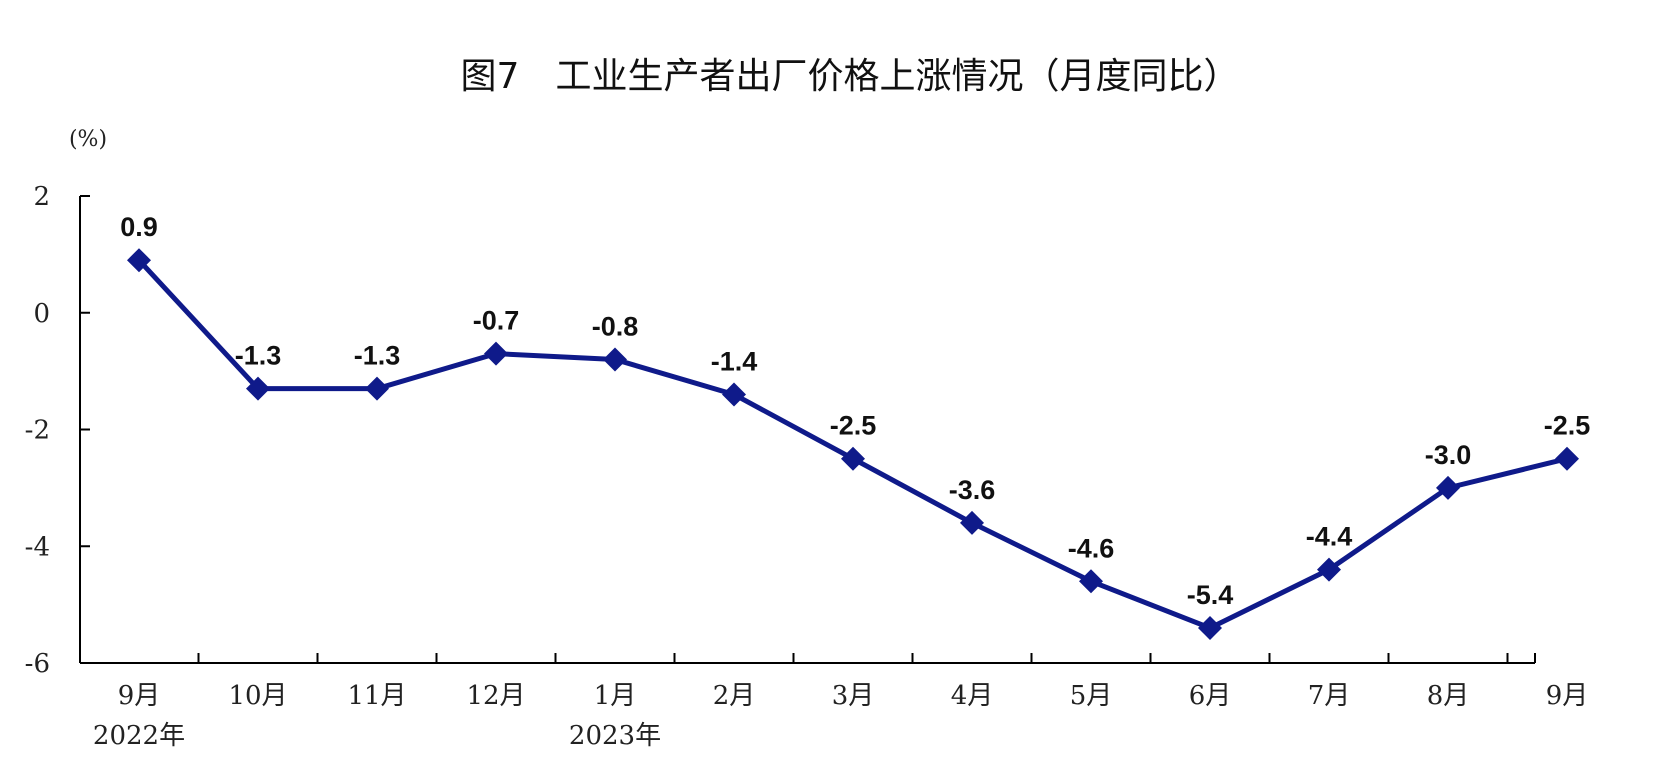 The width and height of the screenshot is (1664, 779). I want to click on x-tick-label: 2月, so click(734, 696).